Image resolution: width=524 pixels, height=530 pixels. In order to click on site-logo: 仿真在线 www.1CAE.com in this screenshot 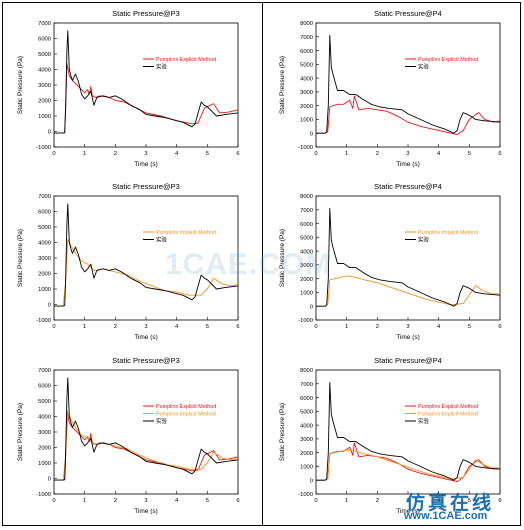, I will do `click(460, 507)`.